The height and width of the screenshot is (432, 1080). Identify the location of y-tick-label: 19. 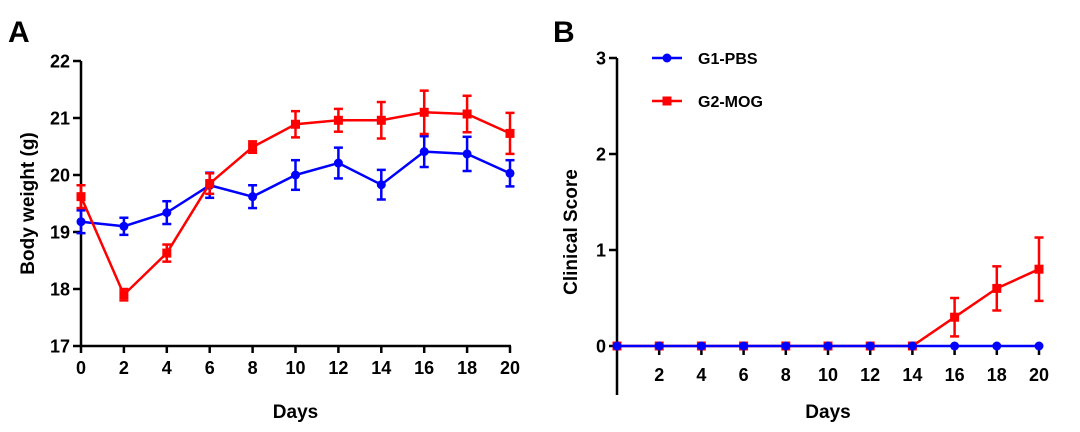
(60, 233).